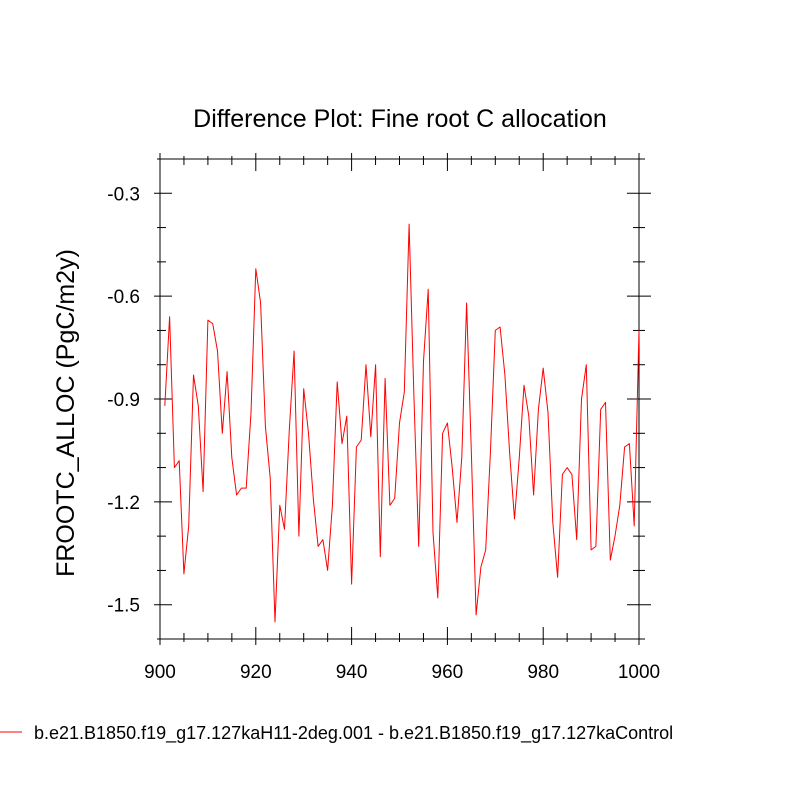 The height and width of the screenshot is (800, 800). Describe the element at coordinates (123, 400) in the screenshot. I see `y-tick-label: -0.9` at that location.